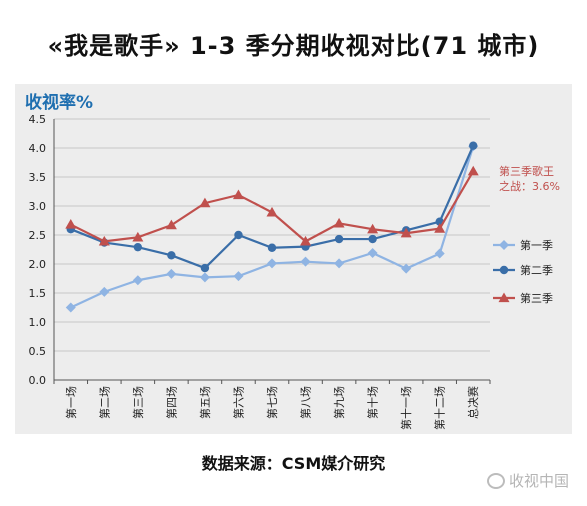 The width and height of the screenshot is (587, 506). I want to click on y-tick-label: 1.0, so click(38, 322).